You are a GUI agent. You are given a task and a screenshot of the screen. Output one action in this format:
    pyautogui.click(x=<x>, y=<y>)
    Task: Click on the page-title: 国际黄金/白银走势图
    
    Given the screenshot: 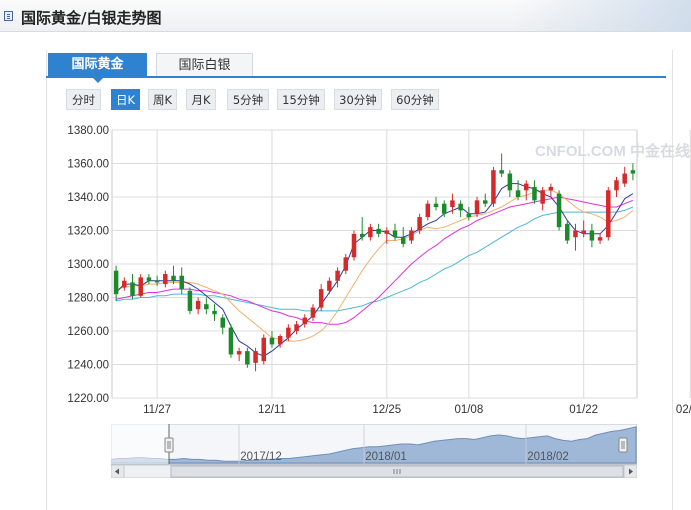 What is the action you would take?
    pyautogui.click(x=91, y=18)
    